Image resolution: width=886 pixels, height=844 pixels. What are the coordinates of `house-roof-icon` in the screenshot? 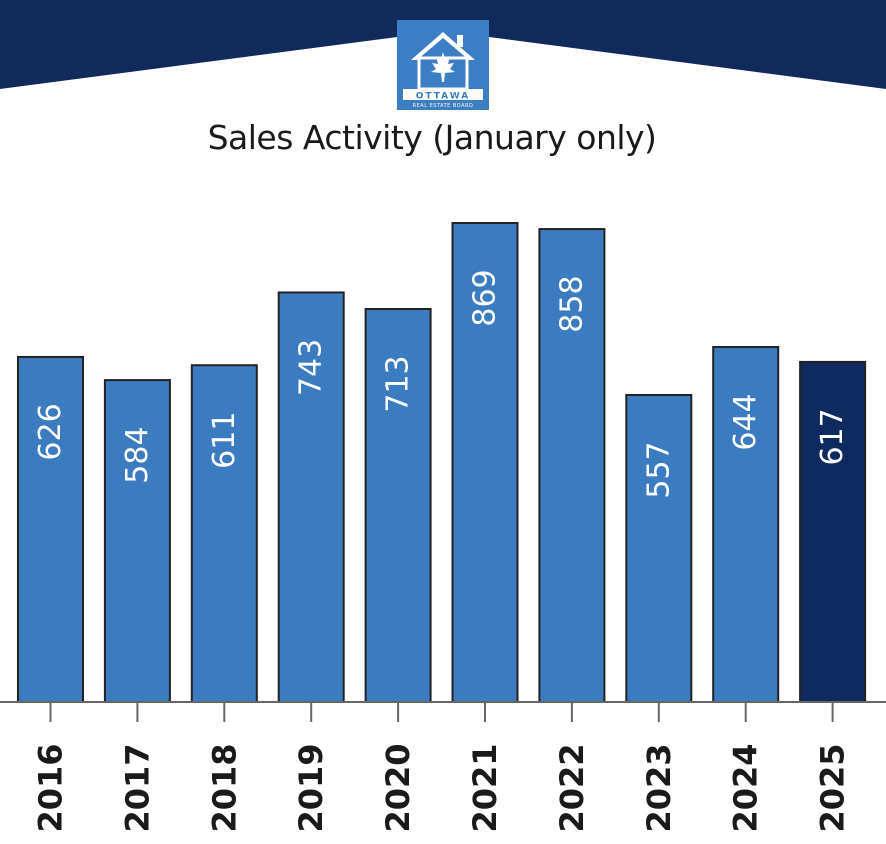 It's located at (443, 46).